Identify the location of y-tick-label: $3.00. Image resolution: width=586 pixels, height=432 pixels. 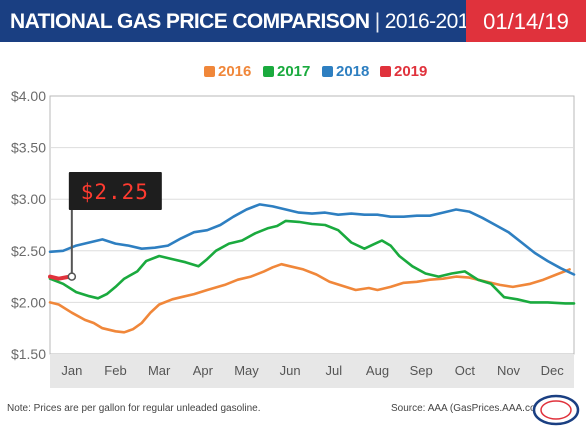
(28, 199).